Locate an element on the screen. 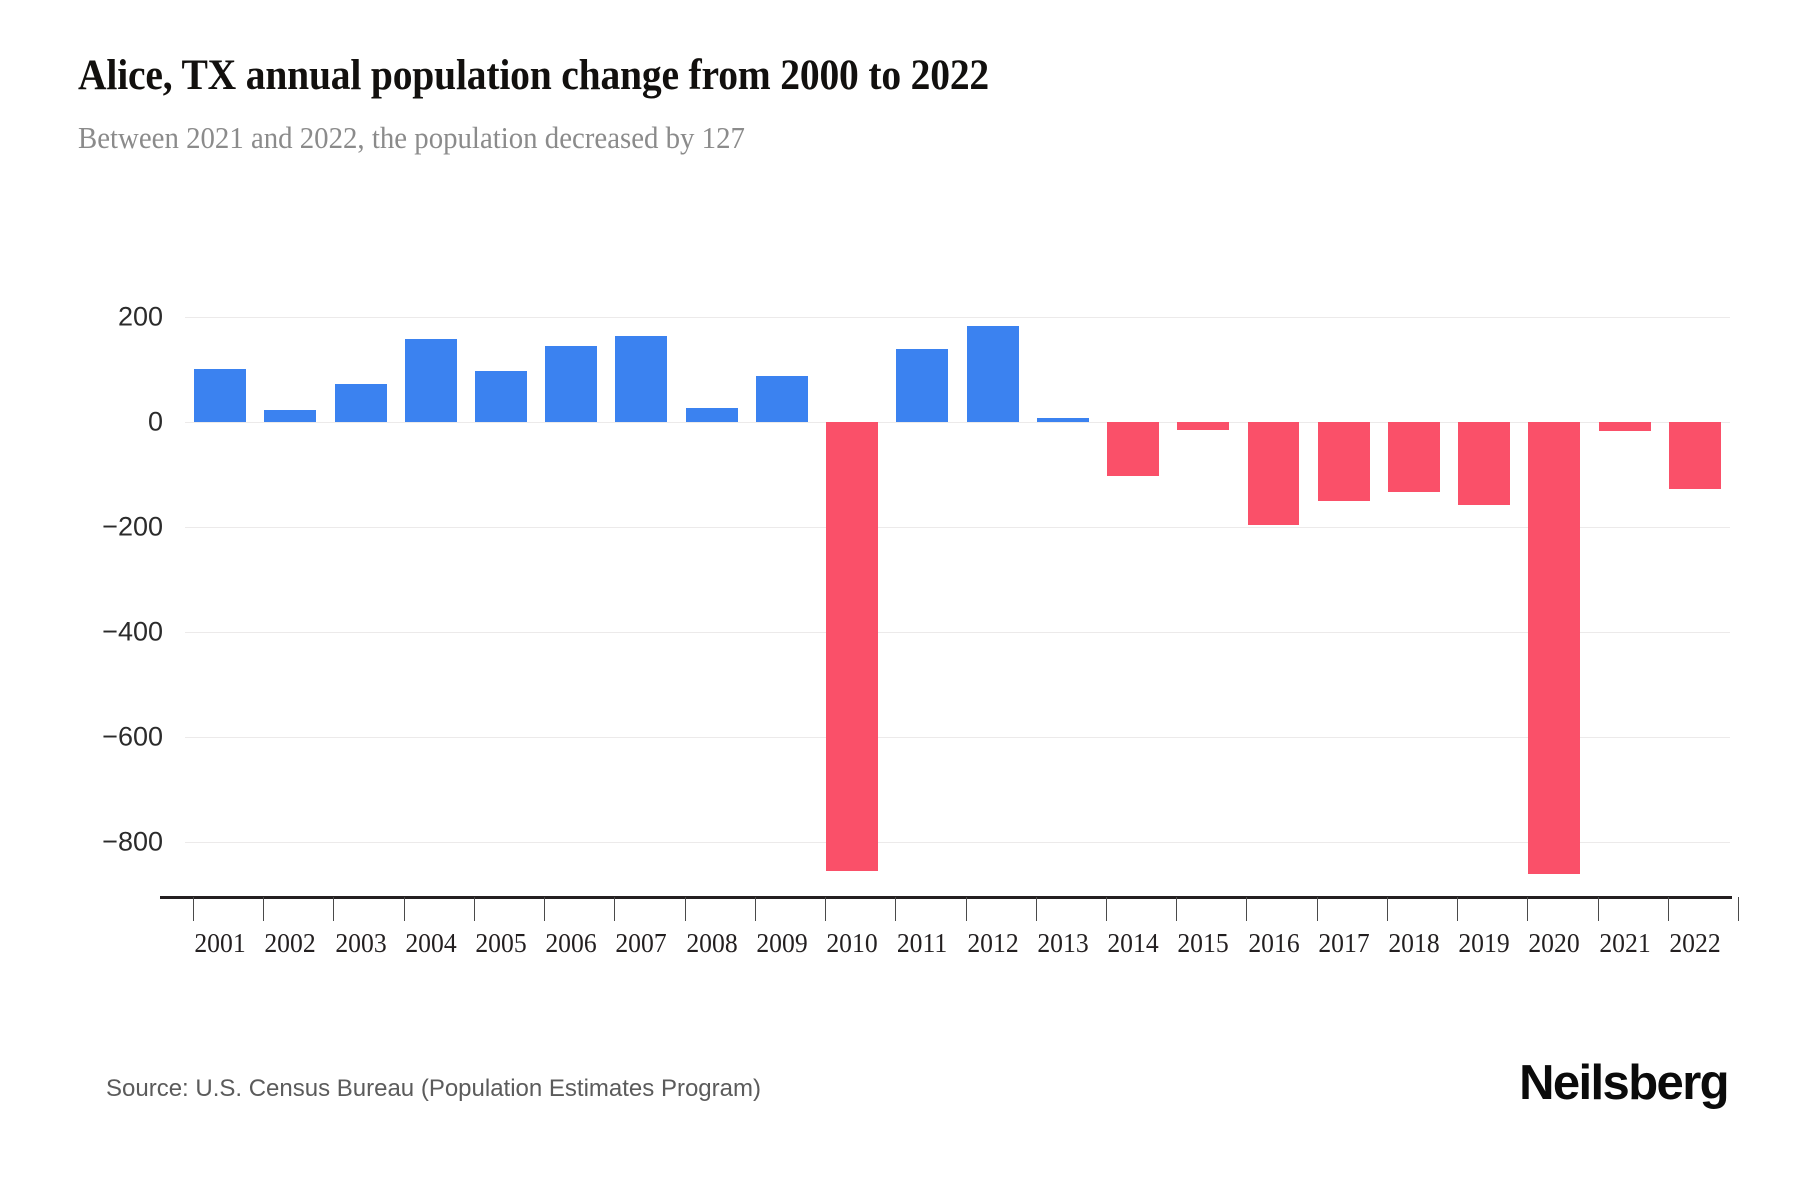 The height and width of the screenshot is (1200, 1800). bar-2019 is located at coordinates (1484, 463).